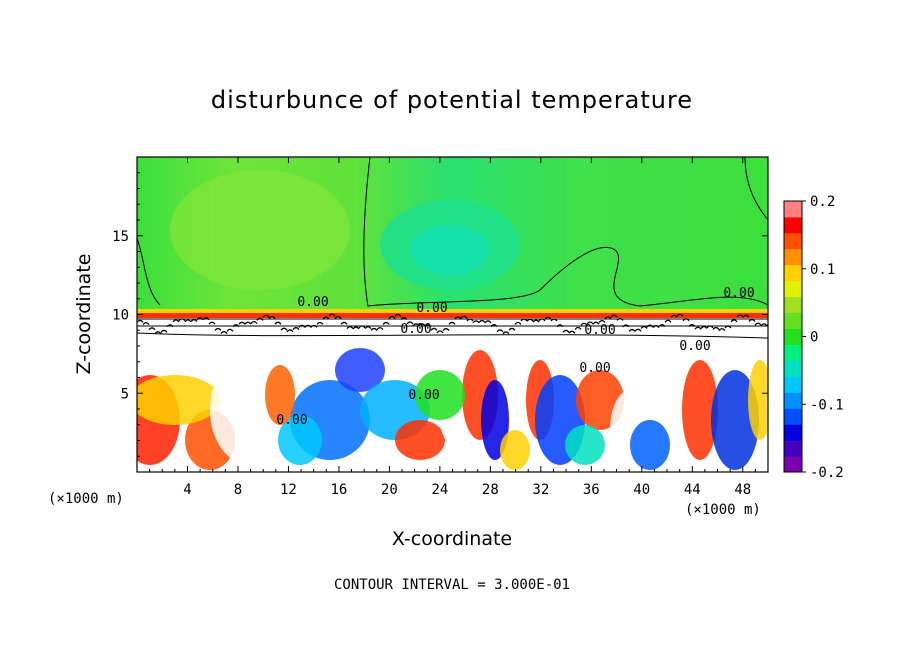 The image size is (904, 654). What do you see at coordinates (827, 473) in the screenshot?
I see `colorbar-tick-label: -0.2` at bounding box center [827, 473].